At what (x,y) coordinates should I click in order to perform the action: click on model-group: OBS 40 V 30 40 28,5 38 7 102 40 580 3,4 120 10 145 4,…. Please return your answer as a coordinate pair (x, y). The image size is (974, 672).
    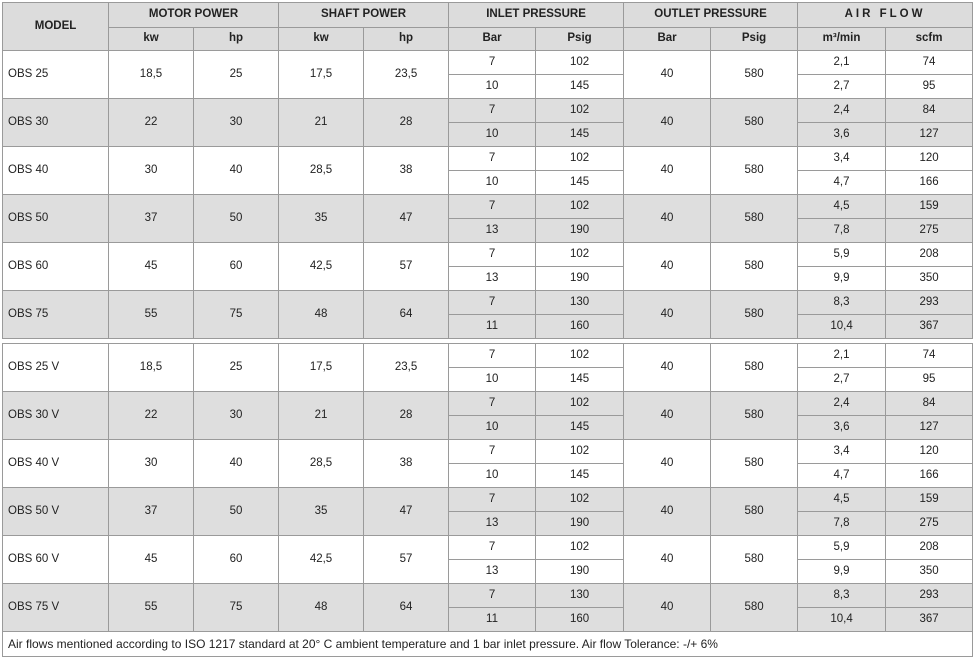
    Looking at the image, I should click on (488, 463).